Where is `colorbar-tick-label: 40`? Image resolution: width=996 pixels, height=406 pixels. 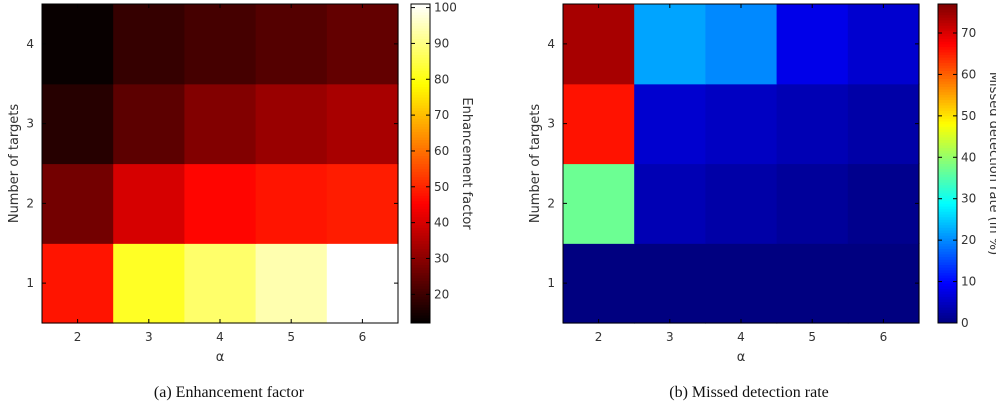
colorbar-tick-label: 40 is located at coordinates (441, 223).